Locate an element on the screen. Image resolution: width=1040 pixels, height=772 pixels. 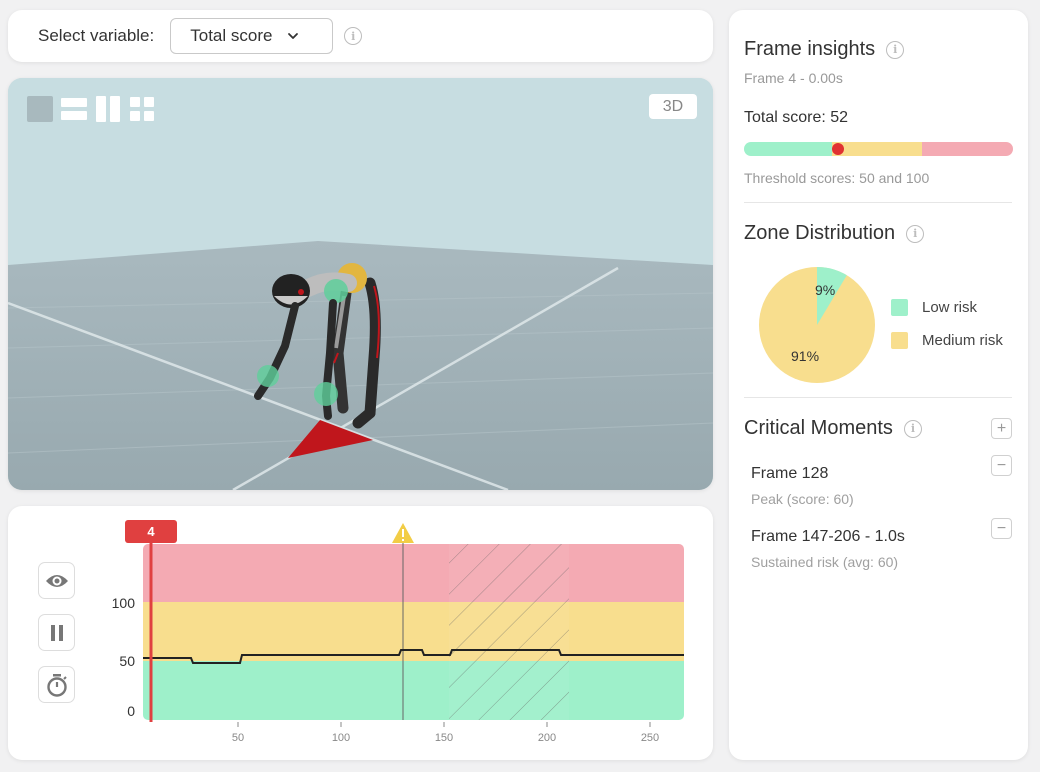
legend-low-risk: Low risk is located at coordinates (934, 307).